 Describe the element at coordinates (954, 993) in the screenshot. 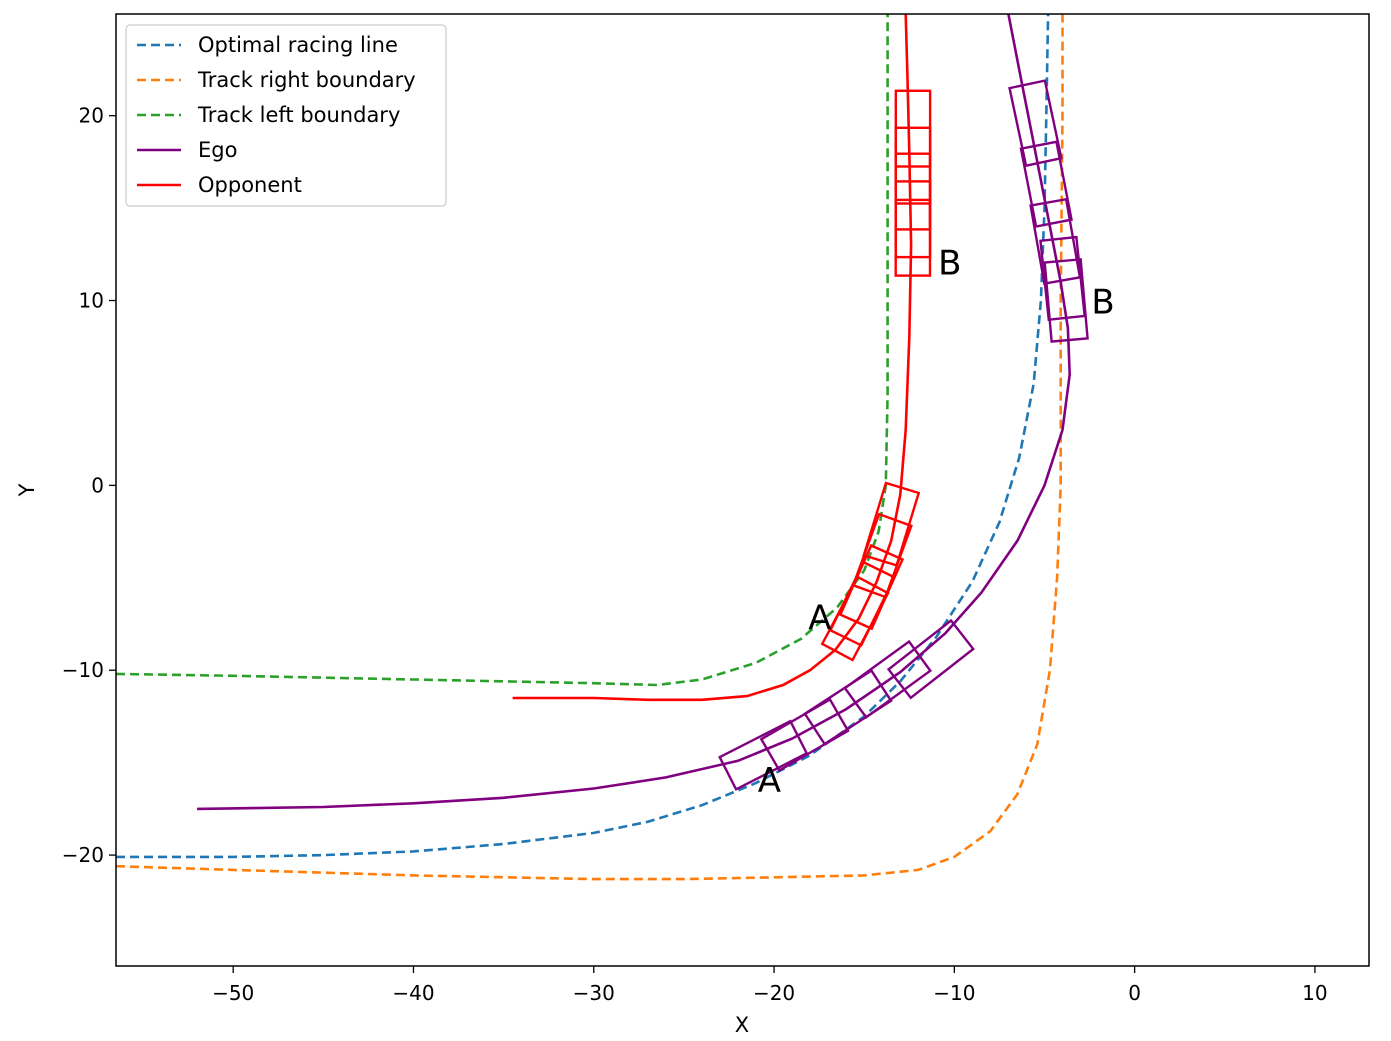

I see `x-tick-label: −10` at that location.